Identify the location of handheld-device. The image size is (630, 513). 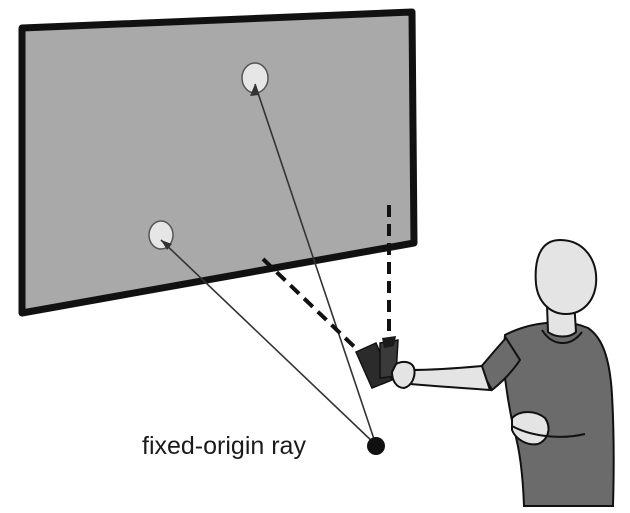
(377, 362).